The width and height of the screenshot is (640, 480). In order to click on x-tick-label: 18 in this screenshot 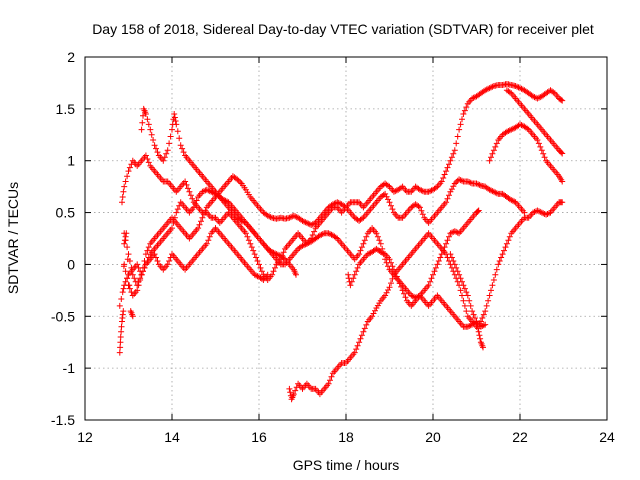, I will do `click(346, 437)`.